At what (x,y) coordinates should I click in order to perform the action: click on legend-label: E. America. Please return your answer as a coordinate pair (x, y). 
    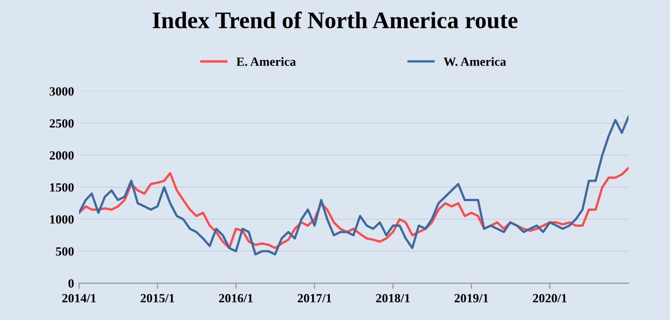
    Looking at the image, I should click on (266, 61).